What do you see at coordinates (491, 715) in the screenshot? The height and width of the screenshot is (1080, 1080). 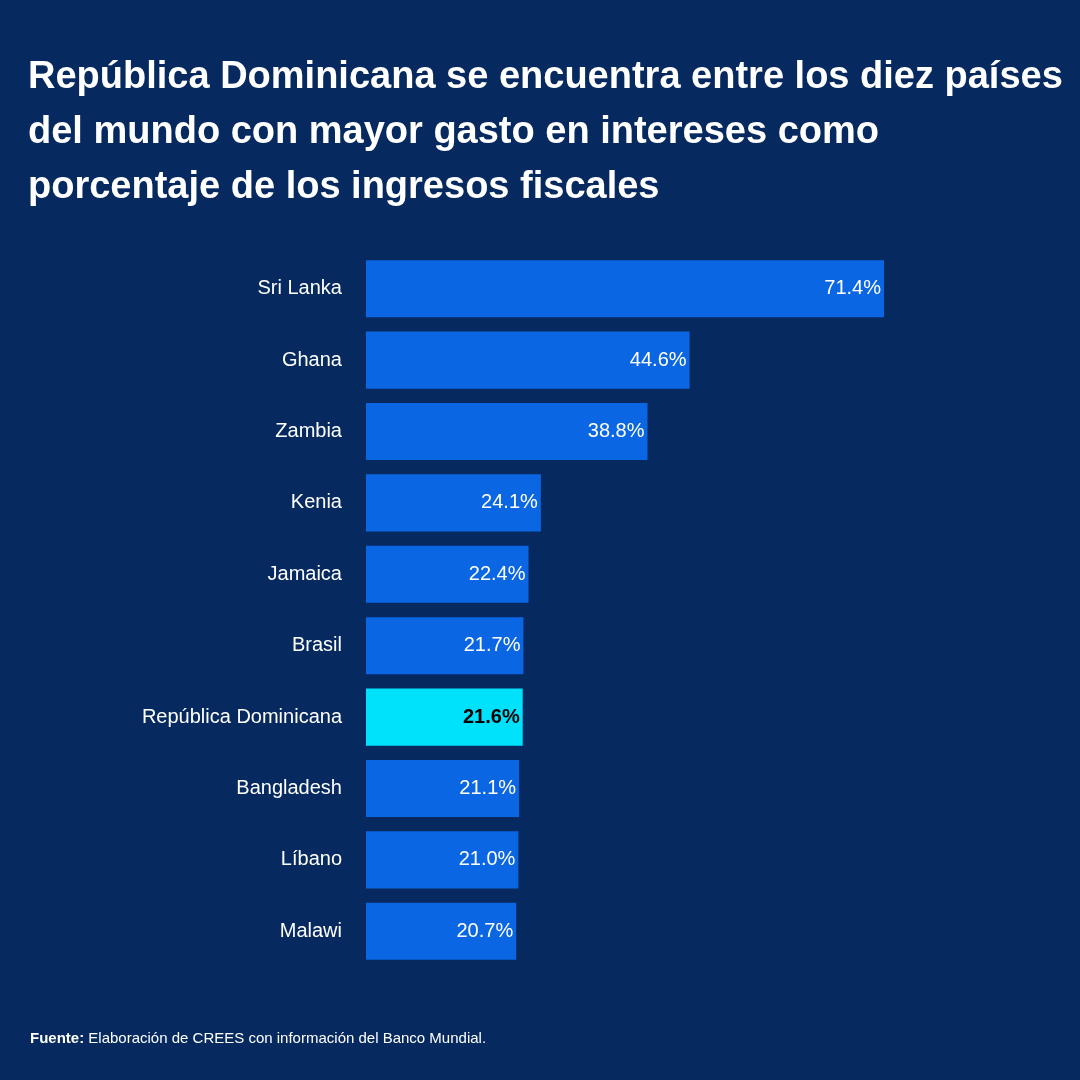 I see `data-label: 21.6%` at bounding box center [491, 715].